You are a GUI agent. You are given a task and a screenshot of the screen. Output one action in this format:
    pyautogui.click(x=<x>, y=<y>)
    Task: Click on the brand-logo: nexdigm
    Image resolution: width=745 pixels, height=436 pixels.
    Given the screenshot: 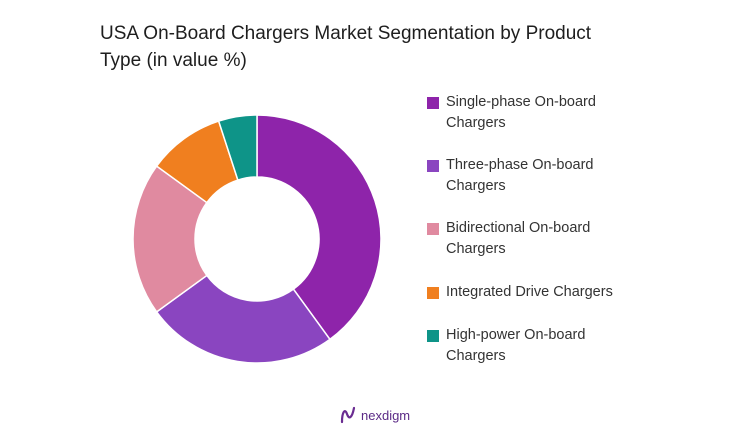 What is the action you would take?
    pyautogui.click(x=375, y=415)
    